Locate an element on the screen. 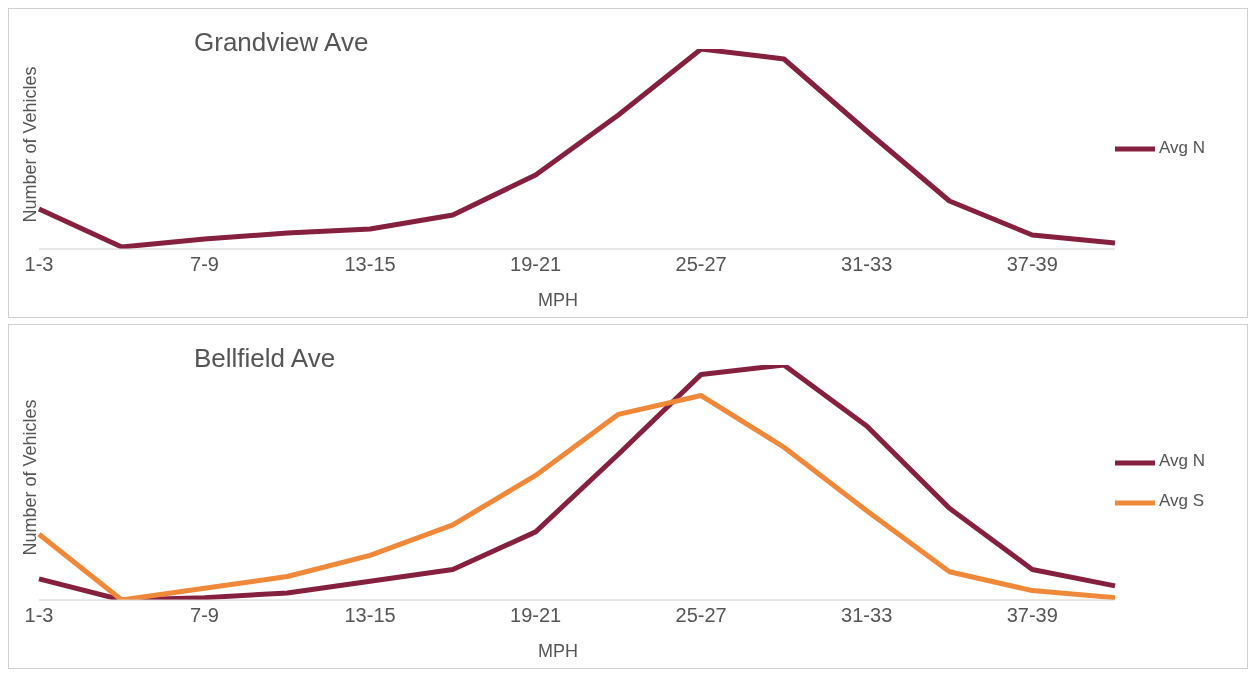 The width and height of the screenshot is (1255, 677). chart-title: Bellfield Ave is located at coordinates (265, 358).